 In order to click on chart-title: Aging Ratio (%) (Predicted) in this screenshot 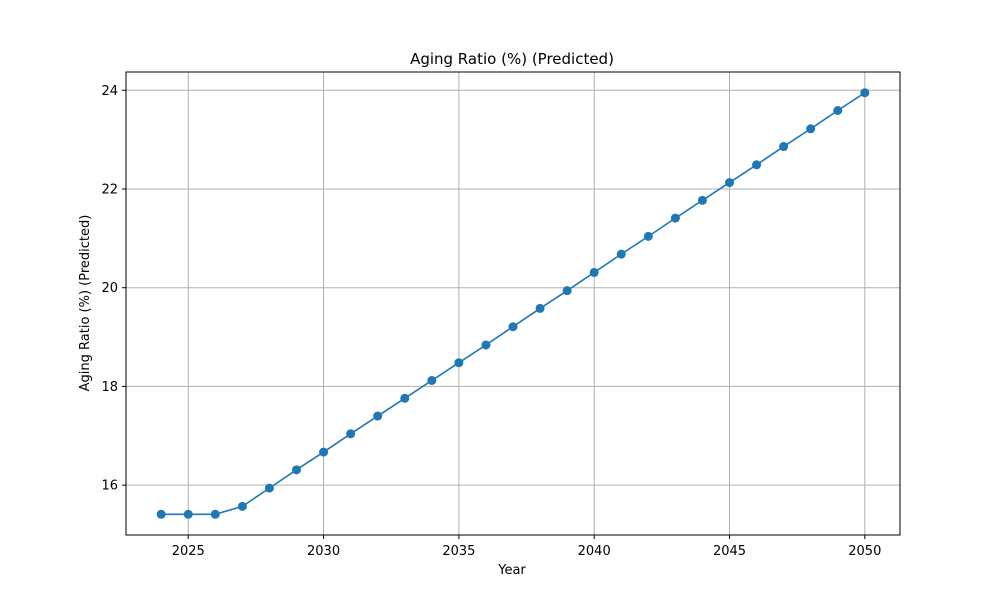, I will do `click(512, 59)`.